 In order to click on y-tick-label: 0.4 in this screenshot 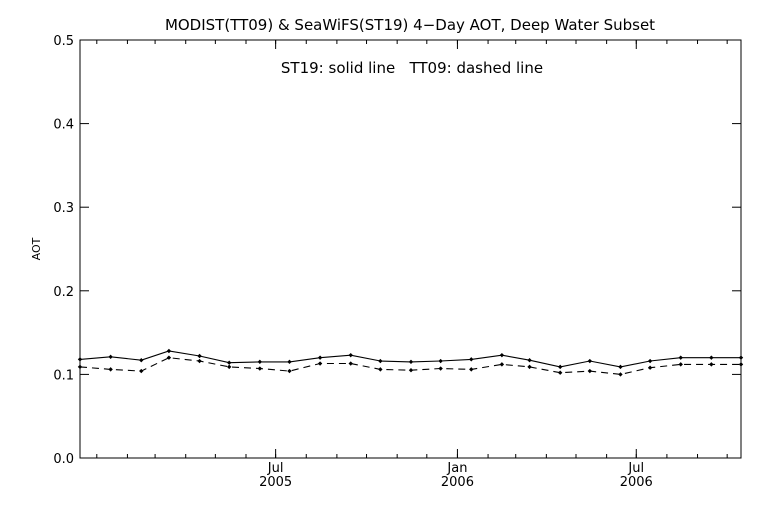, I will do `click(63, 125)`.